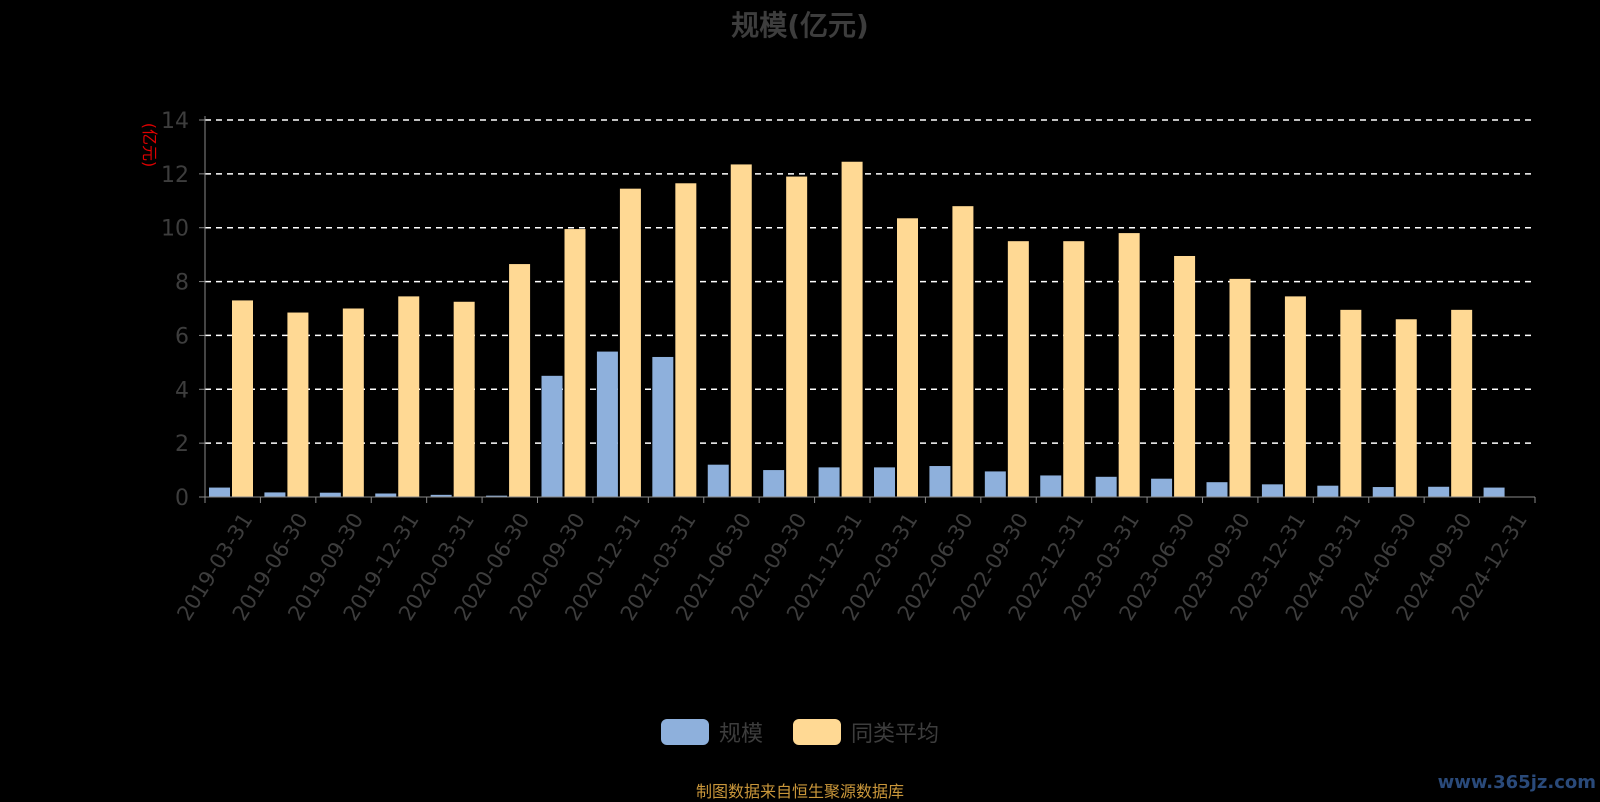 This screenshot has width=1600, height=802. I want to click on y-tick-label: 0, so click(182, 498).